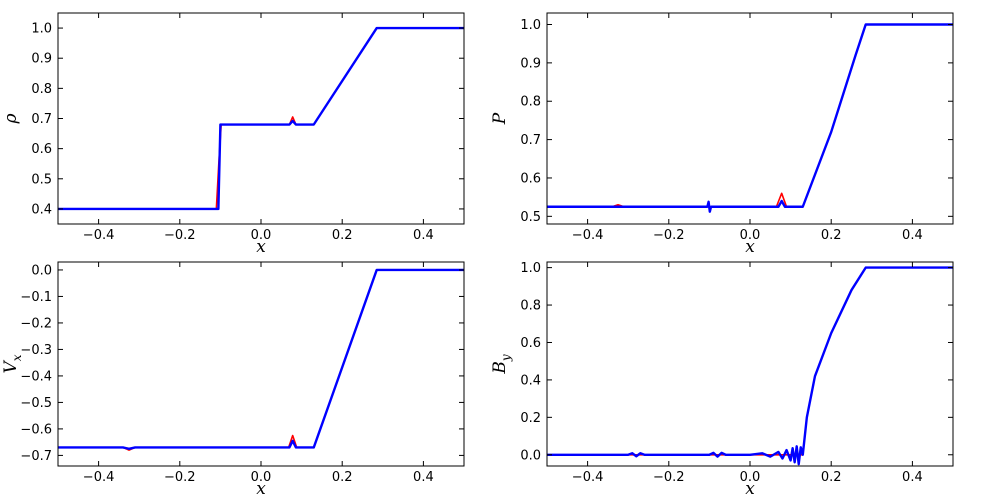 Image resolution: width=981 pixels, height=500 pixels. I want to click on y-tick-label: −0.5, so click(36, 403).